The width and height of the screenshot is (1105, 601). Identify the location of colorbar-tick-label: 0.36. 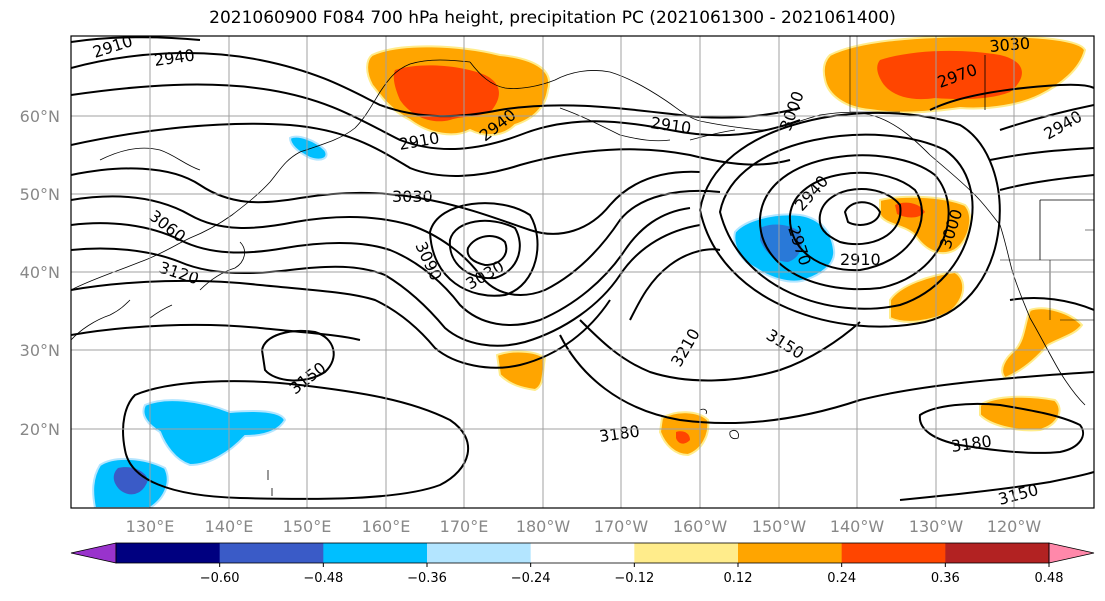
(945, 578).